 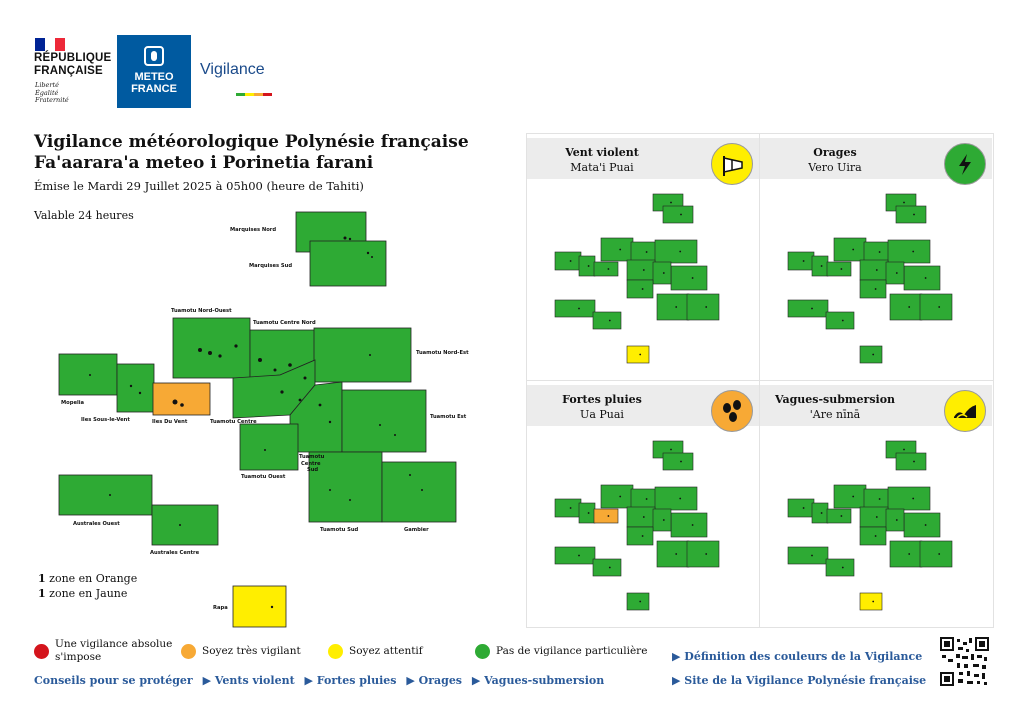 What do you see at coordinates (345, 487) in the screenshot?
I see `zone-tuamotu-sud` at bounding box center [345, 487].